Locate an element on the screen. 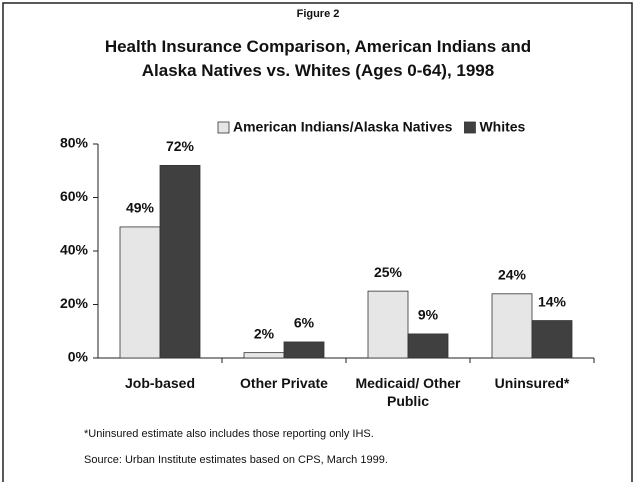 The image size is (639, 482). x-tick-label: Medicaid/ Other Public is located at coordinates (408, 392).